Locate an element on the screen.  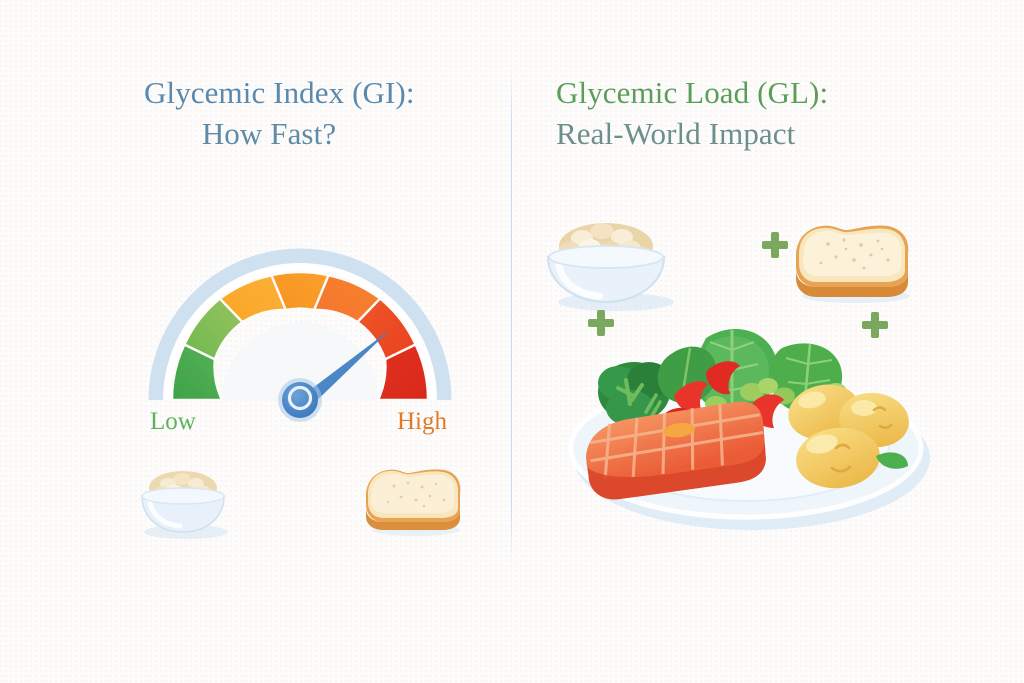
salmon-fillet is located at coordinates (675, 450).